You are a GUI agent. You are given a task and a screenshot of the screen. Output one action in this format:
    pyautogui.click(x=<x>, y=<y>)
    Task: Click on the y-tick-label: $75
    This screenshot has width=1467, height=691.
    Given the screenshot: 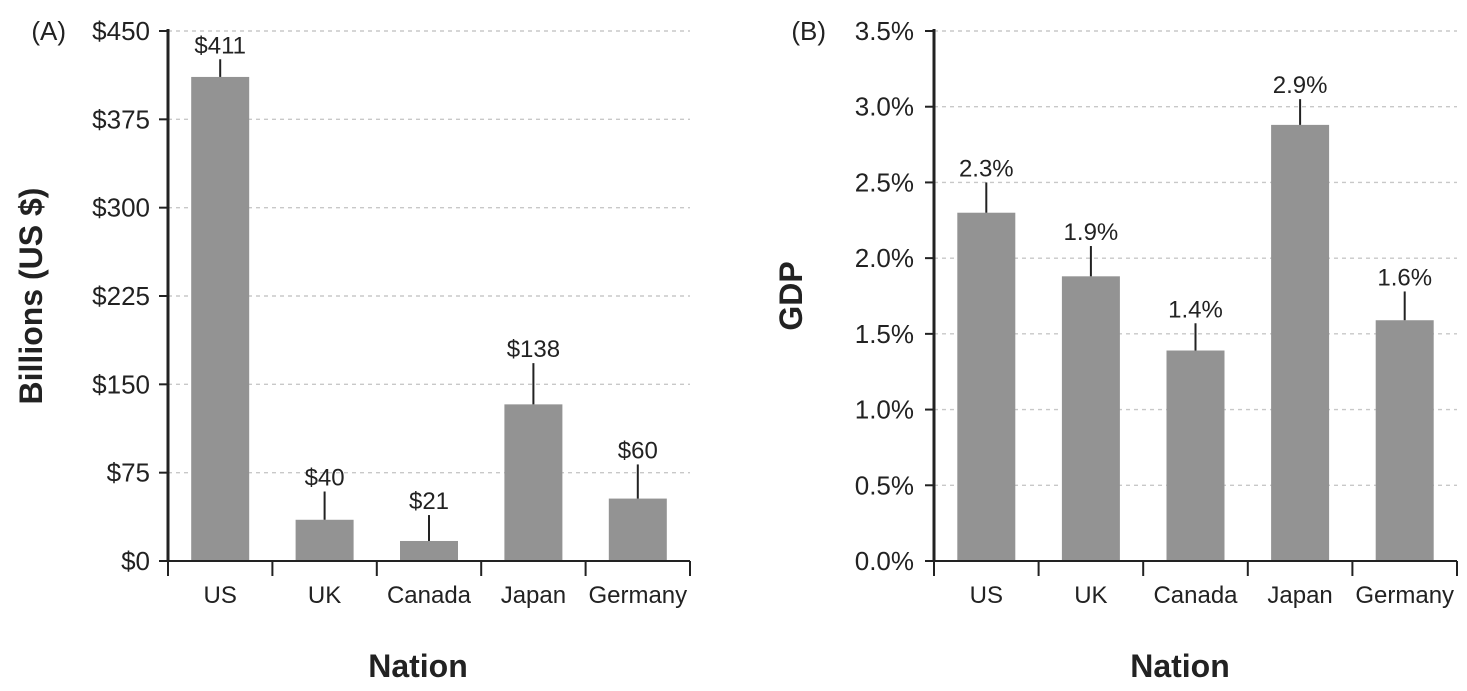 What is the action you would take?
    pyautogui.click(x=128, y=473)
    